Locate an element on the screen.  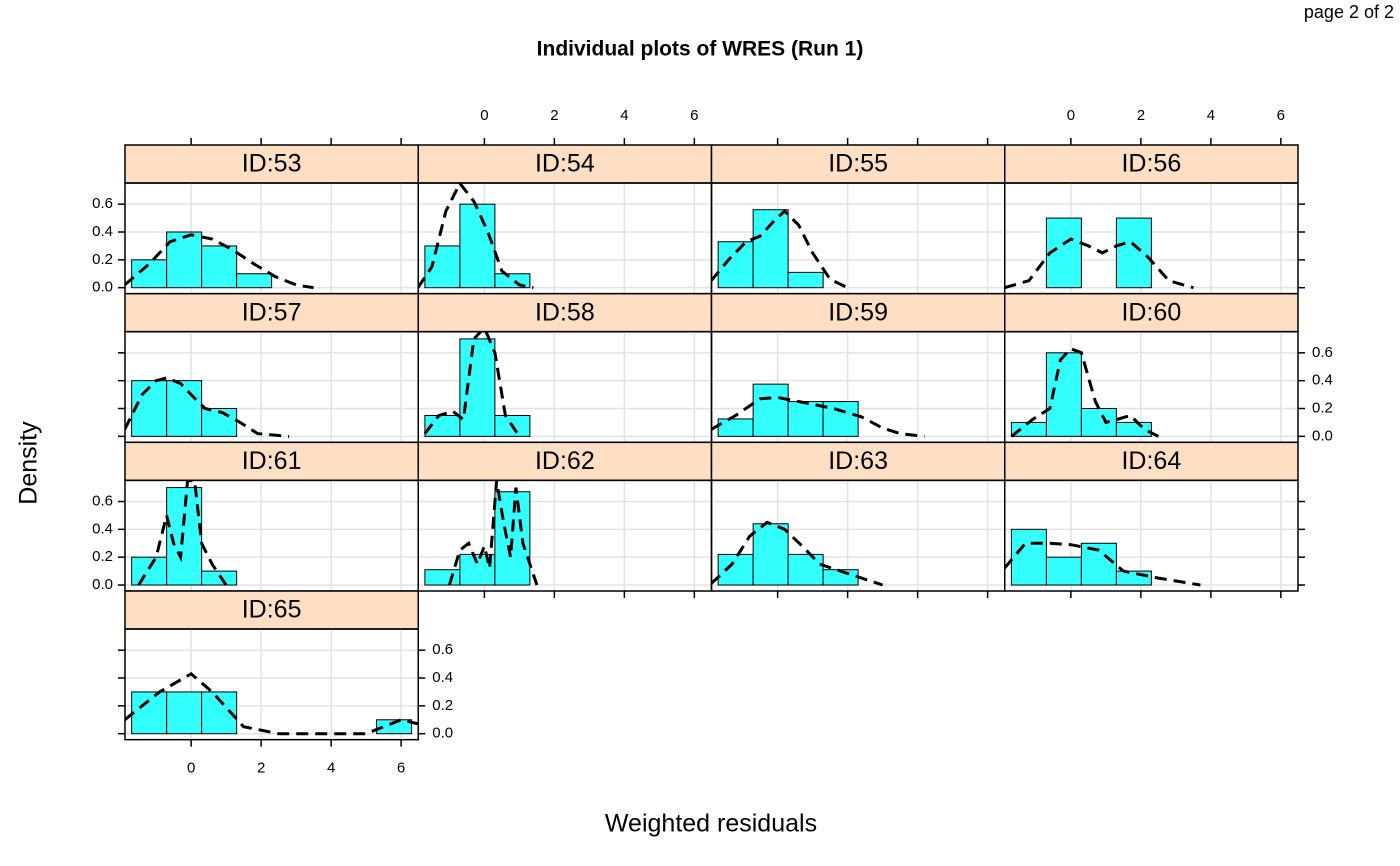
x-axis-label: Weighted residuals is located at coordinates (711, 824).